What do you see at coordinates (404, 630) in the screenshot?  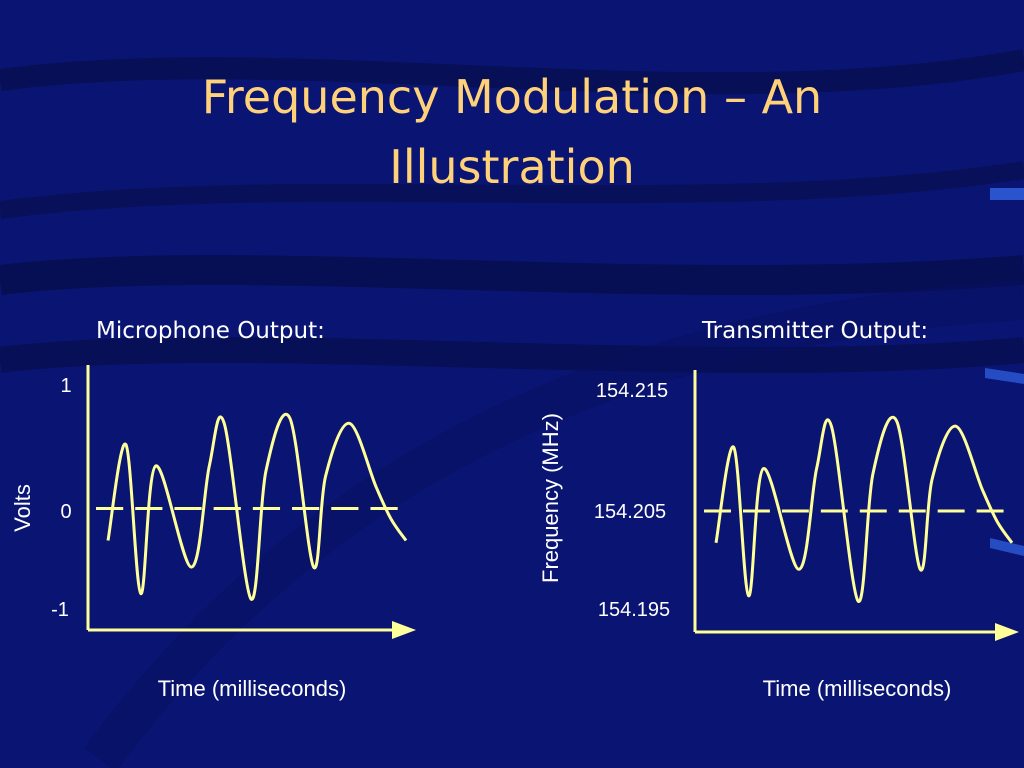 I see `mic-x-axis-arrow` at bounding box center [404, 630].